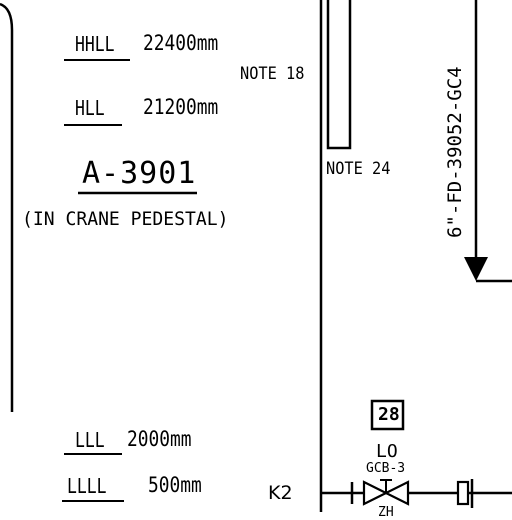 The height and width of the screenshot is (520, 512). What do you see at coordinates (386, 512) in the screenshot?
I see `valve-partial-label: ZH` at bounding box center [386, 512].